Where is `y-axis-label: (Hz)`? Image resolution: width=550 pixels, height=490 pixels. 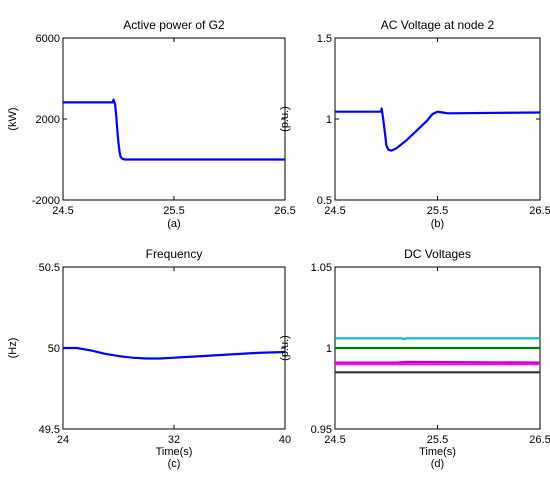
y-axis-label: (Hz) is located at coordinates (13, 348).